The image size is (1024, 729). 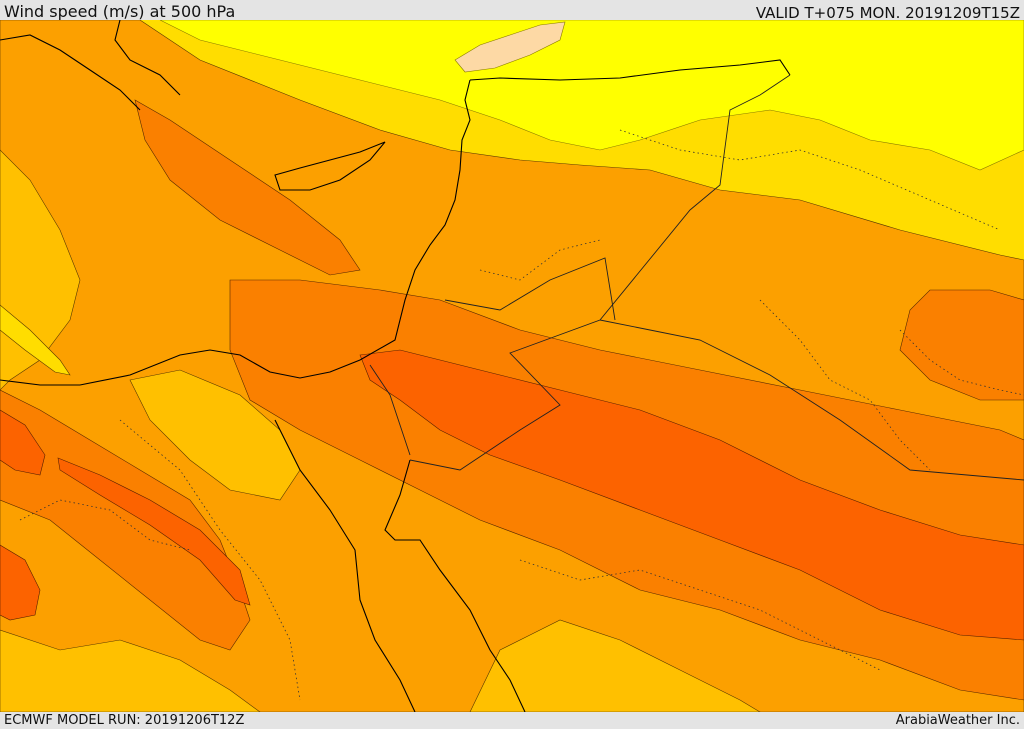 I want to click on valid-time-label: VALID T+075 MON. 20191209T15Z, so click(x=887, y=13).